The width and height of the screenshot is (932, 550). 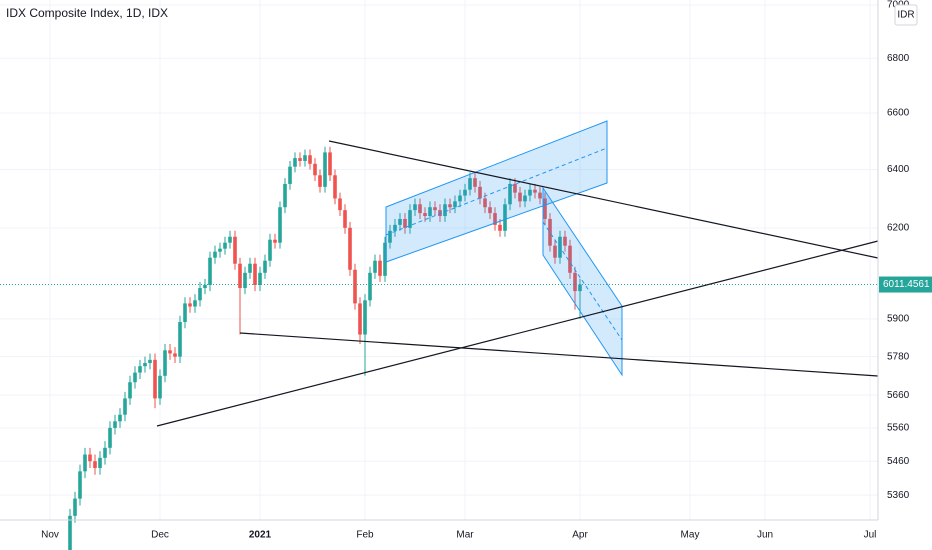 What do you see at coordinates (898, 169) in the screenshot?
I see `y-tick-label: 6400` at bounding box center [898, 169].